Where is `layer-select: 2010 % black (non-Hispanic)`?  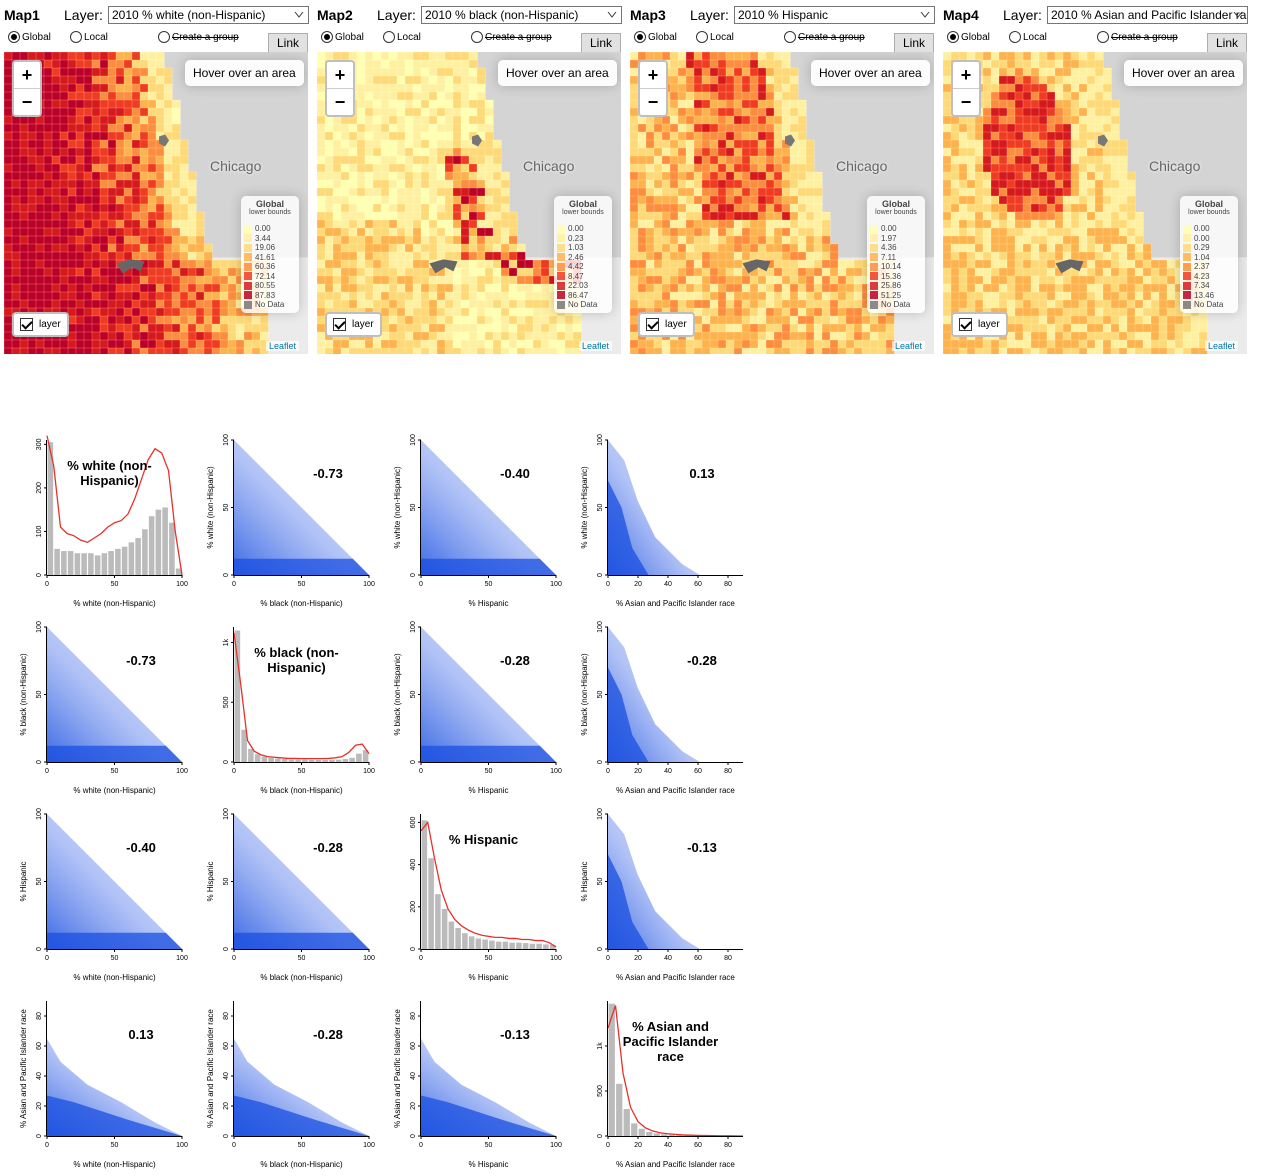 layer-select: 2010 % black (non-Hispanic) is located at coordinates (521, 15).